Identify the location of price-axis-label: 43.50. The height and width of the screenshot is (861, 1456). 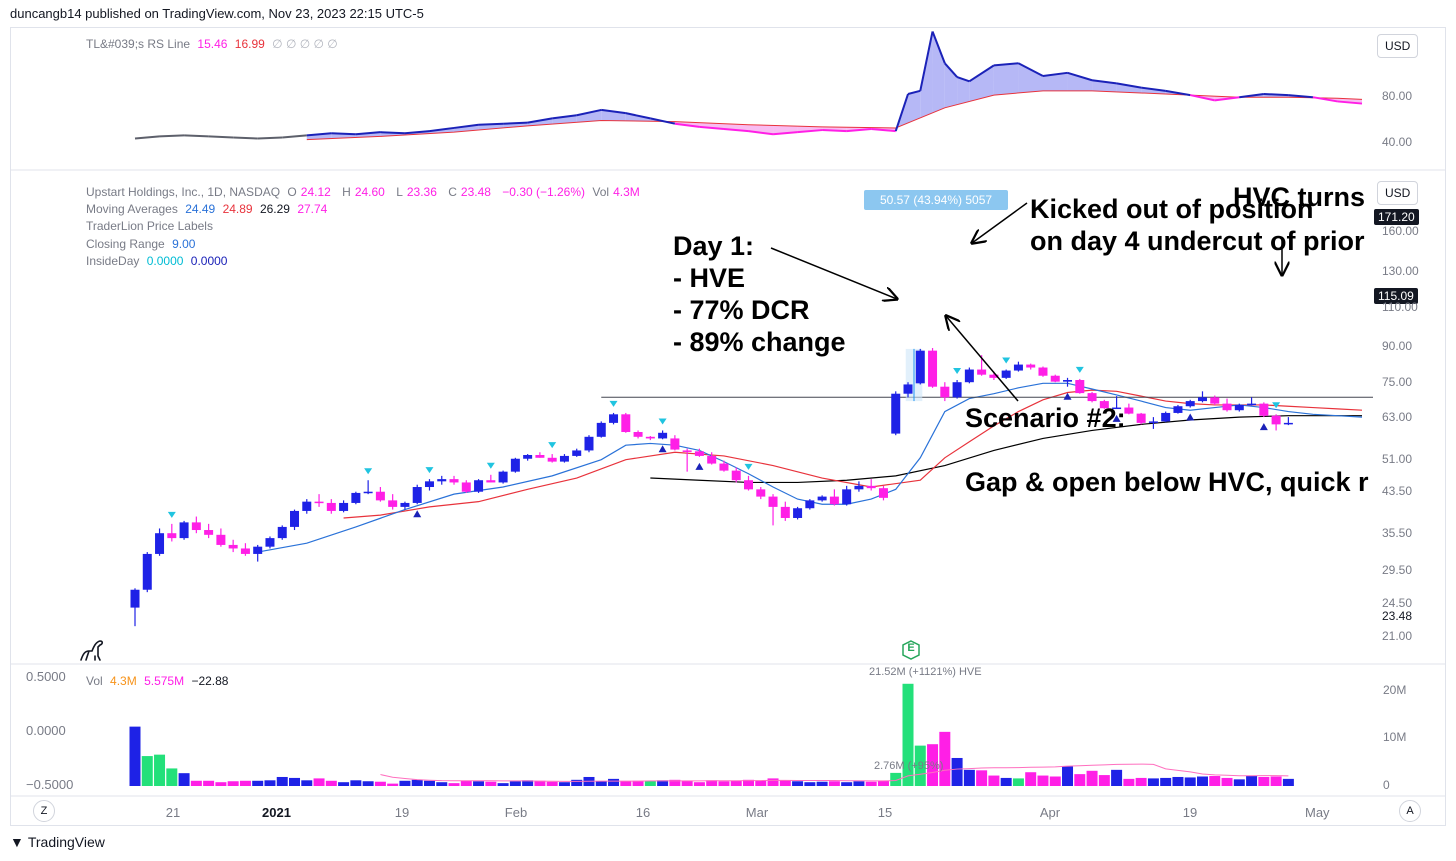
(1397, 491).